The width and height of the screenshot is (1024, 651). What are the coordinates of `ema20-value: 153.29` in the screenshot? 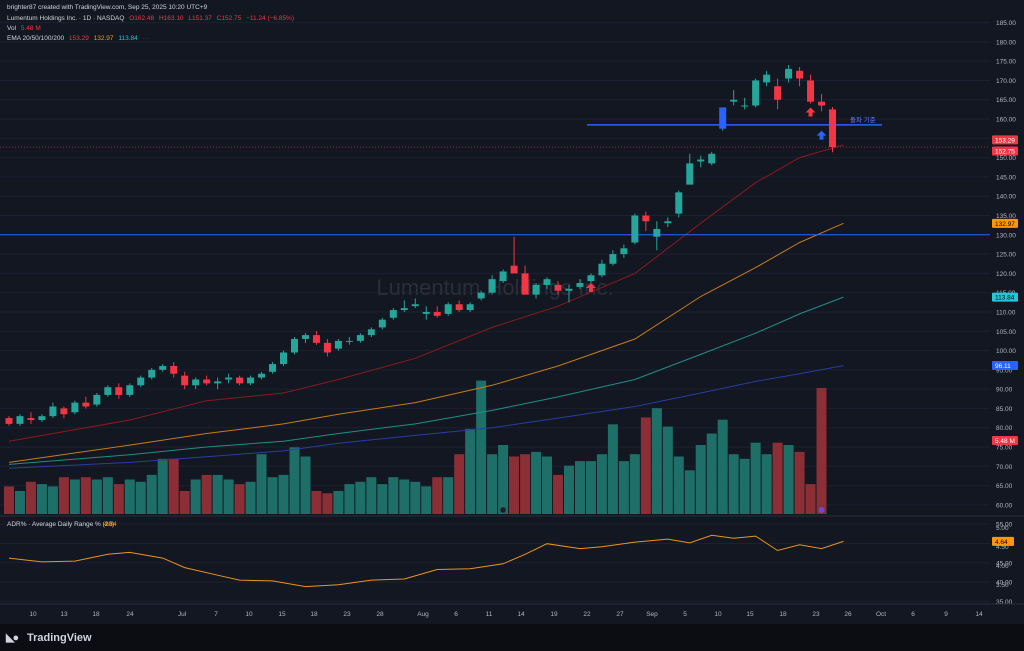 It's located at (78, 38).